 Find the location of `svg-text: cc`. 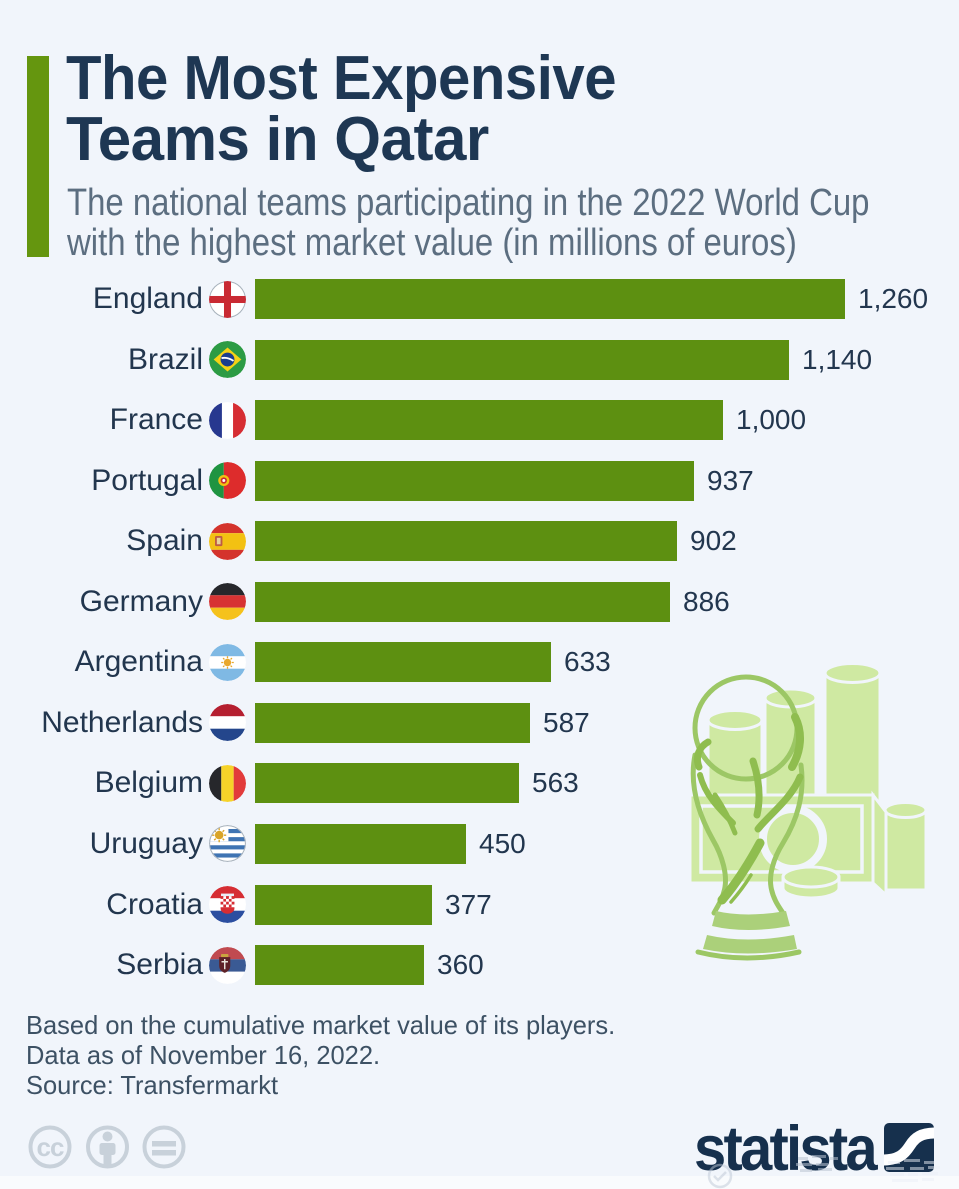

svg-text: cc is located at coordinates (50, 1147).